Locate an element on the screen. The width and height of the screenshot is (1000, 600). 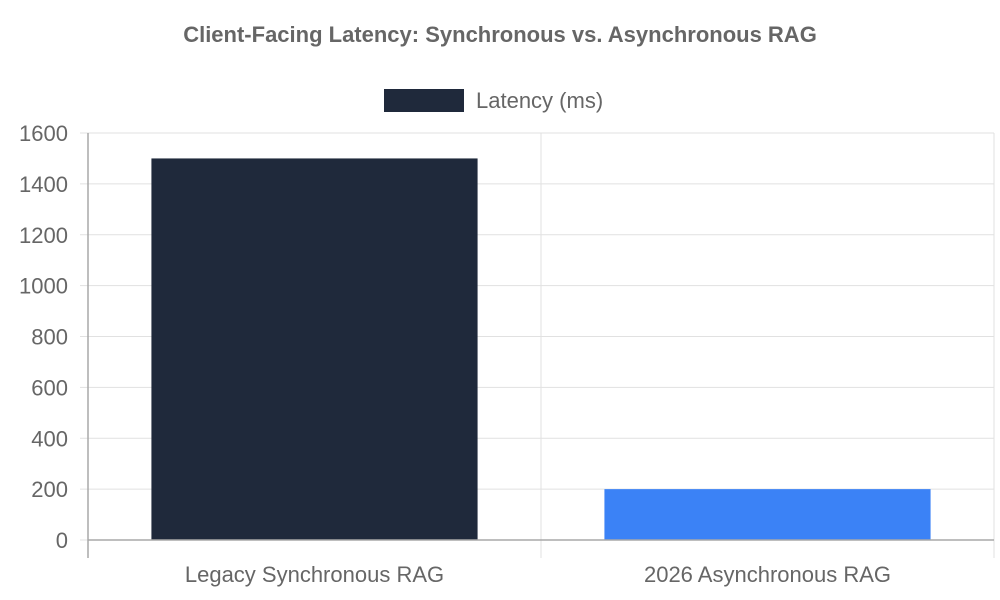
legend-label-latency: Latency (ms) is located at coordinates (539, 100).